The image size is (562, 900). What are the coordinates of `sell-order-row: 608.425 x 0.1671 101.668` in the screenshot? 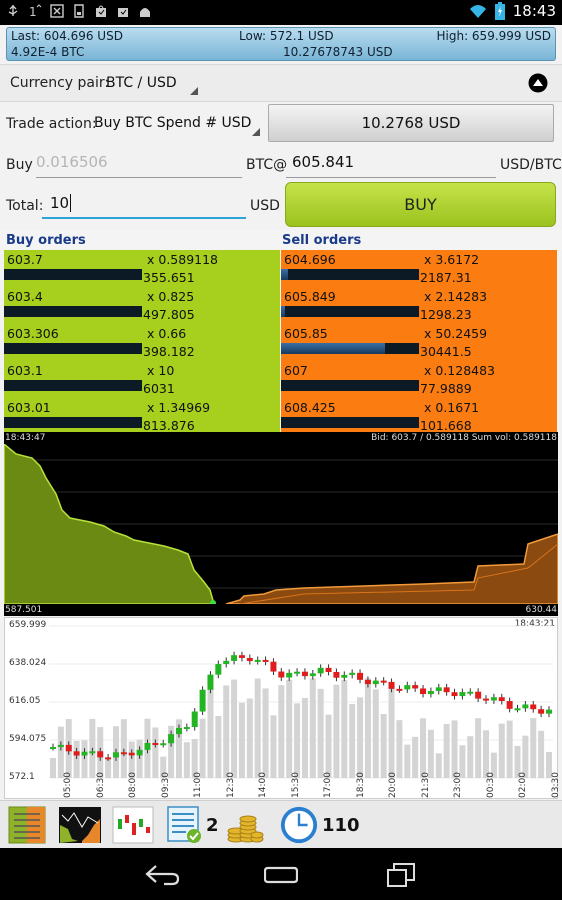 It's located at (419, 416).